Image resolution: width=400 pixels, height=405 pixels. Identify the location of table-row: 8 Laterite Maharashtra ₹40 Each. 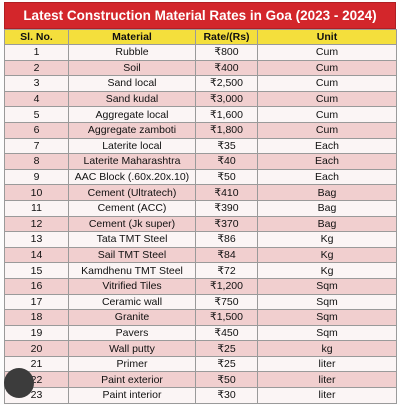
(200, 161).